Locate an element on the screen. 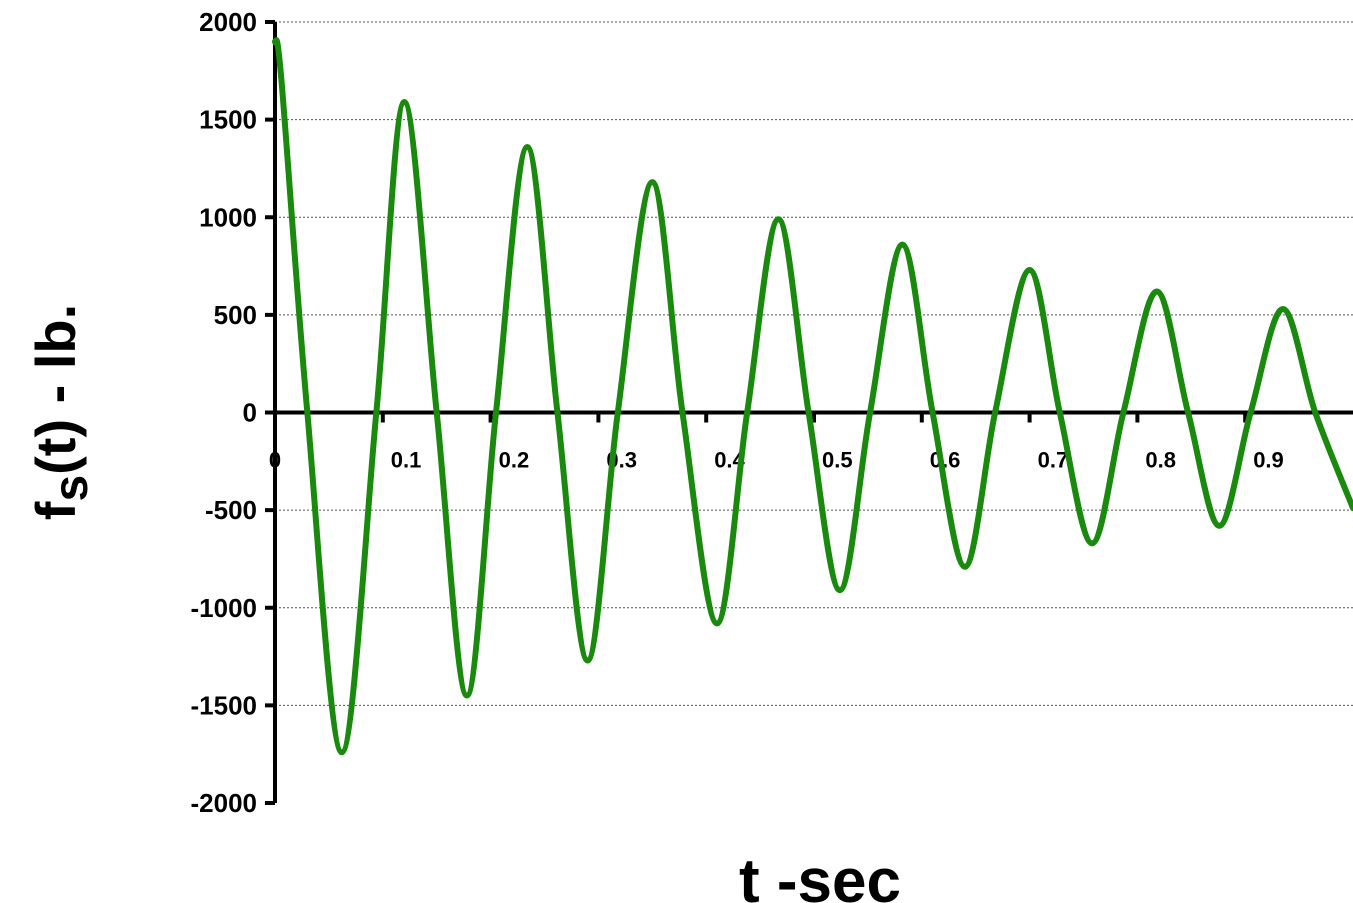 The height and width of the screenshot is (903, 1353). x-tick-label-6: 0.6 is located at coordinates (945, 460).